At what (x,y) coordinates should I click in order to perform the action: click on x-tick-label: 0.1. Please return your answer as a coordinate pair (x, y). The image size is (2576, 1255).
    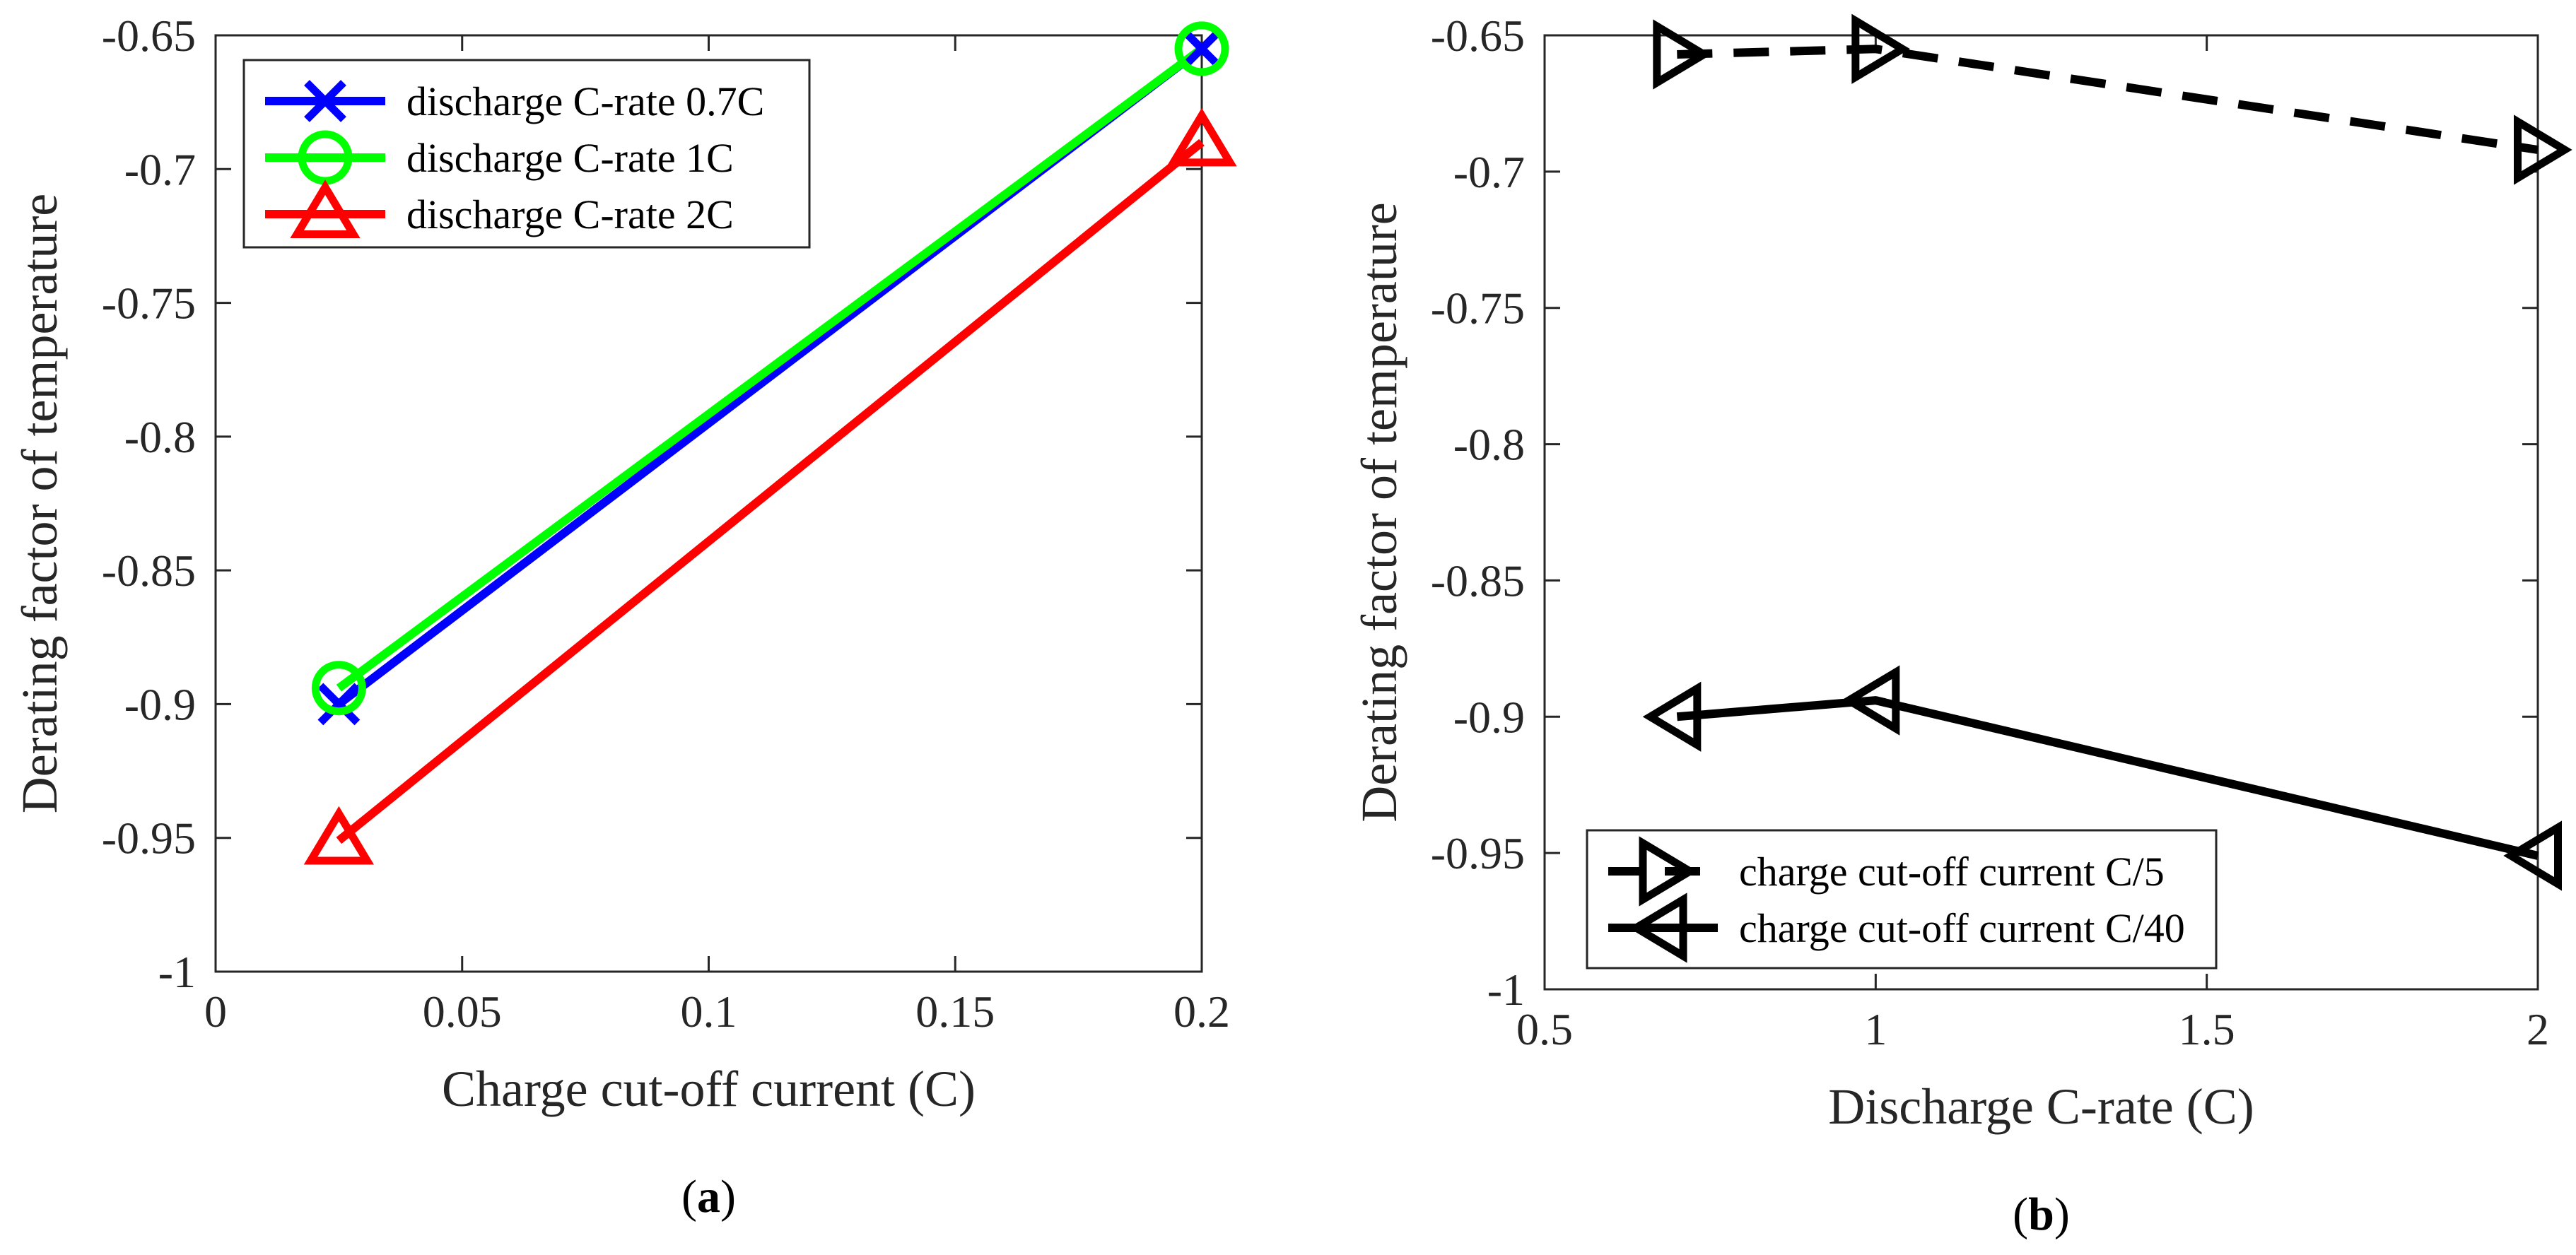
    Looking at the image, I should click on (709, 1011).